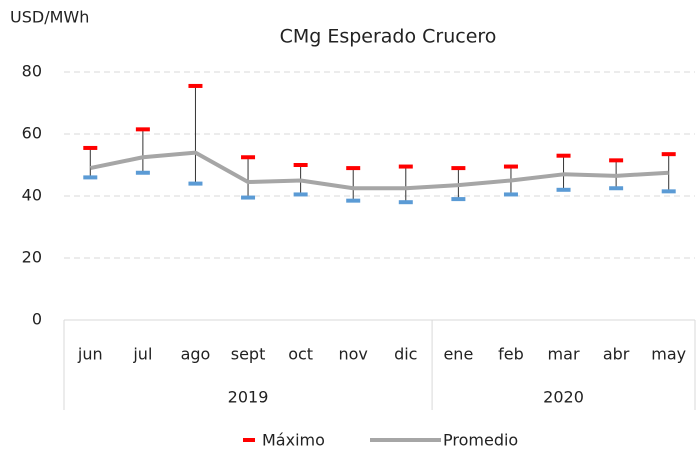 The width and height of the screenshot is (696, 465). What do you see at coordinates (563, 397) in the screenshot?
I see `group-label: 2020` at bounding box center [563, 397].